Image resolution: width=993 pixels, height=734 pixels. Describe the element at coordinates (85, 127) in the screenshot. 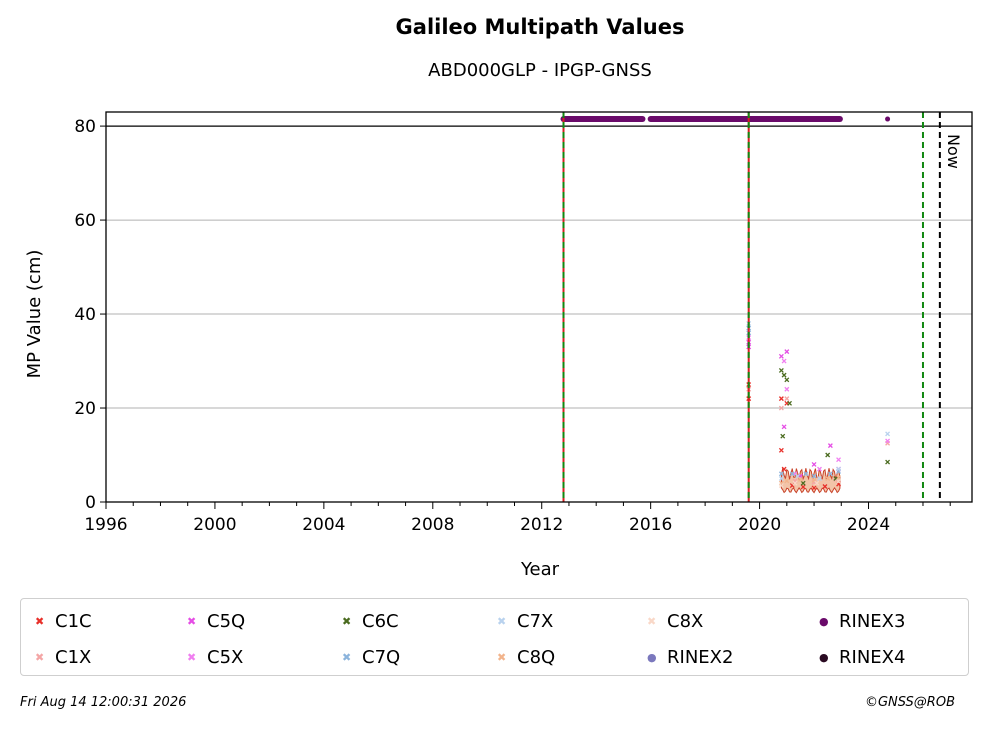

I see `y-tick-label: 80` at that location.